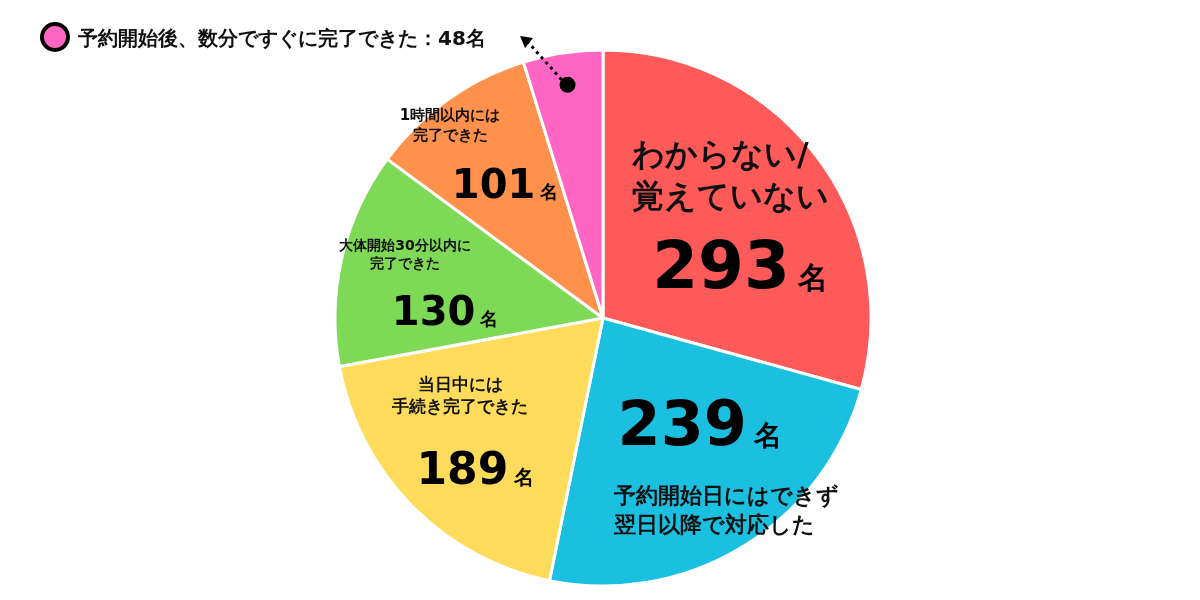 This screenshot has height=600, width=1200. Describe the element at coordinates (730, 175) in the screenshot. I see `slice-label: わからない/覚えていない` at that location.